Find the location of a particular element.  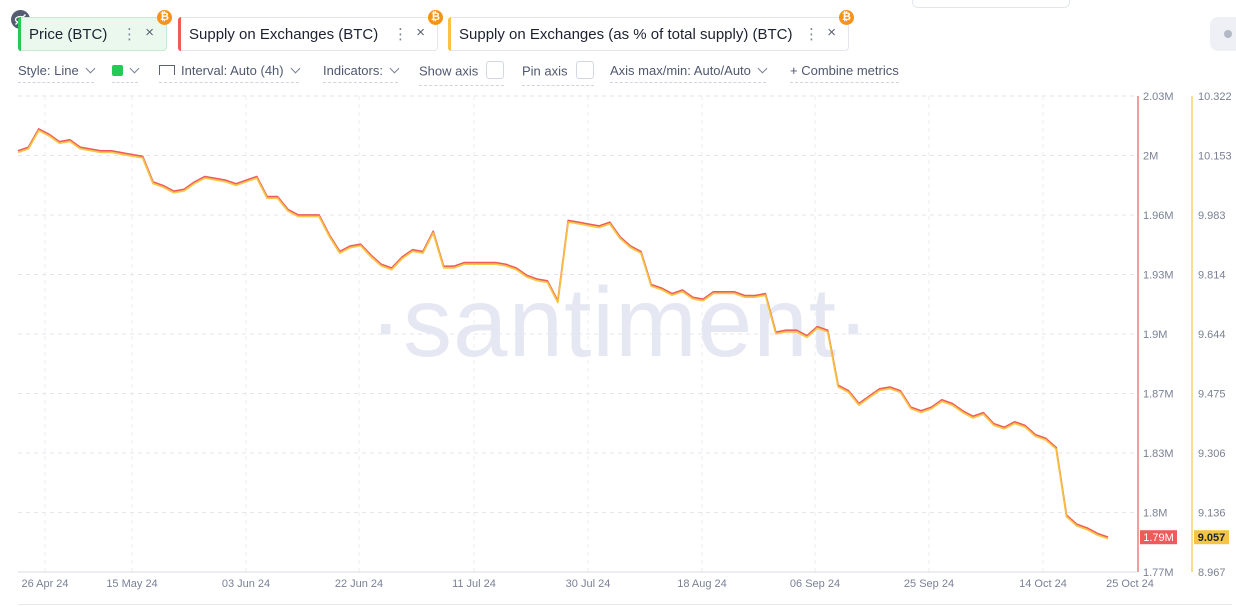

y-left-tick-label: 2M is located at coordinates (1150, 157).